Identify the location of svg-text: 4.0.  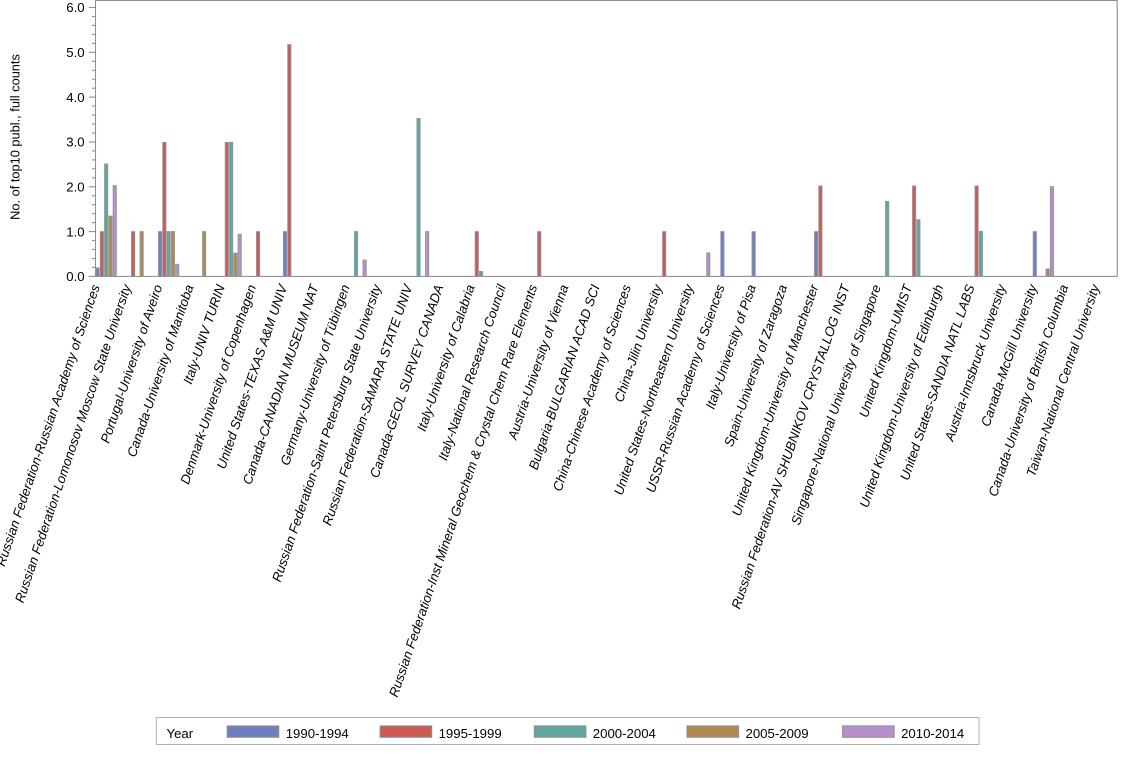
(75, 97).